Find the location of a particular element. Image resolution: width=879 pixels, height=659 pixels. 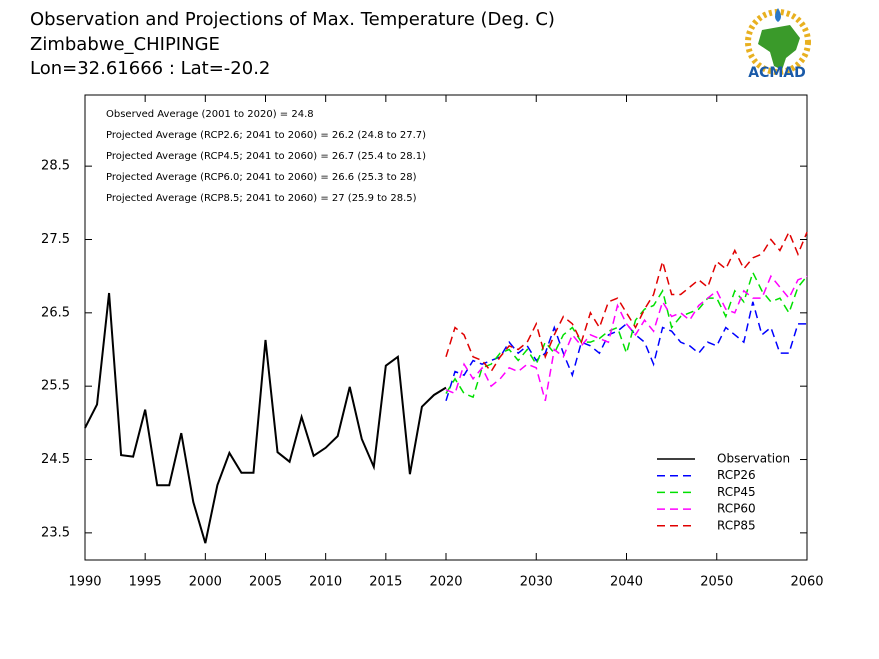

logo-rays is located at coordinates (778, 42).